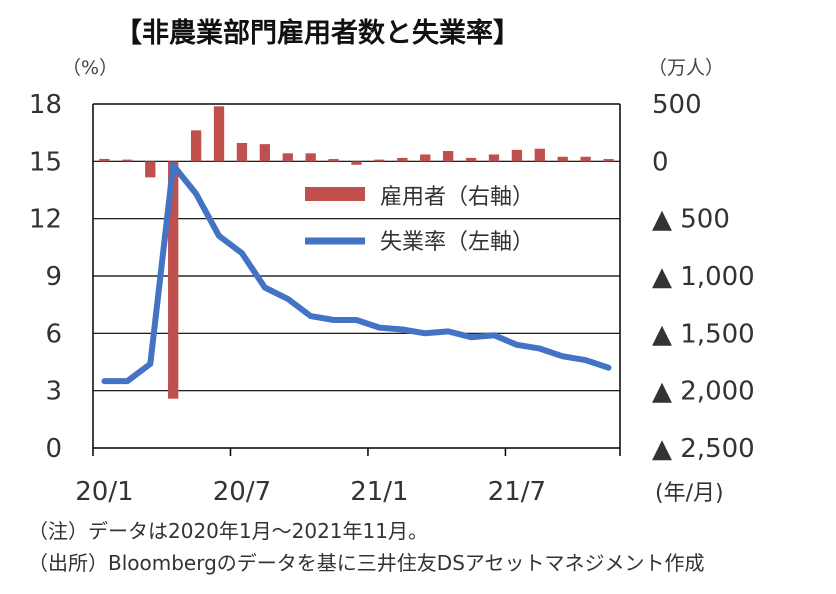 The width and height of the screenshot is (836, 594). I want to click on x-axis-ticks: 20/1 20/7 21/1 21/7, so click(348, 477).